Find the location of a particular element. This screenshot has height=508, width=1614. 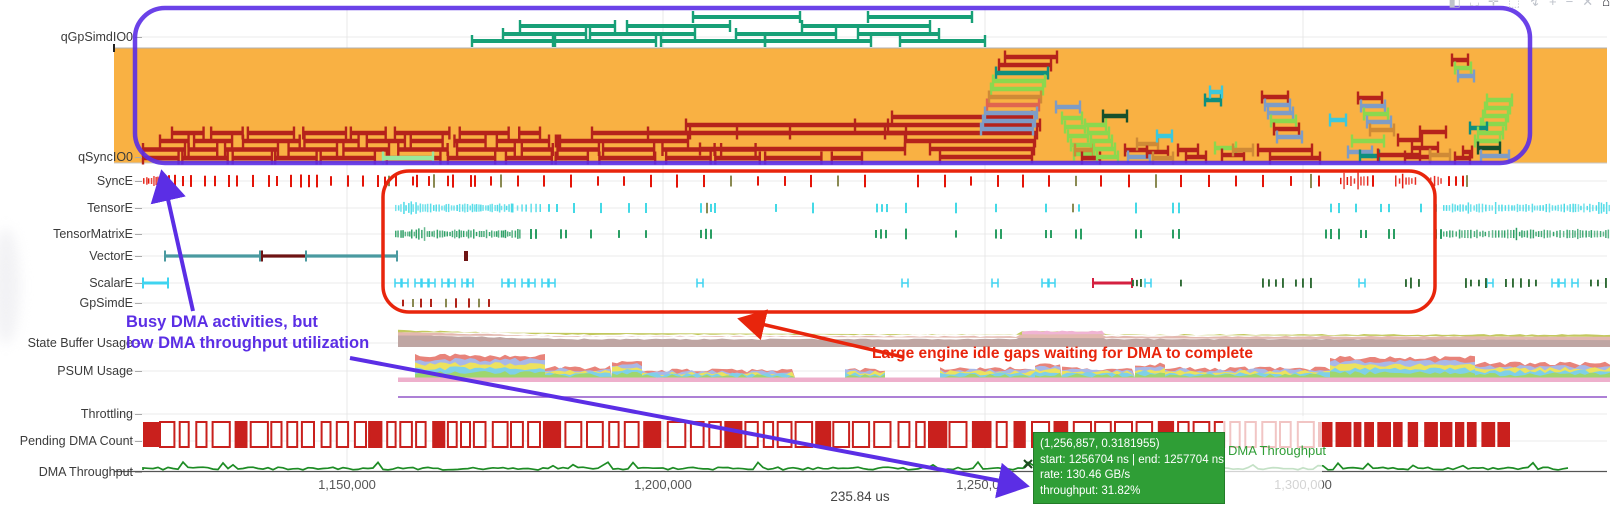

tooltip-point: (1,256,857, 0.3181955) is located at coordinates (1100, 444).